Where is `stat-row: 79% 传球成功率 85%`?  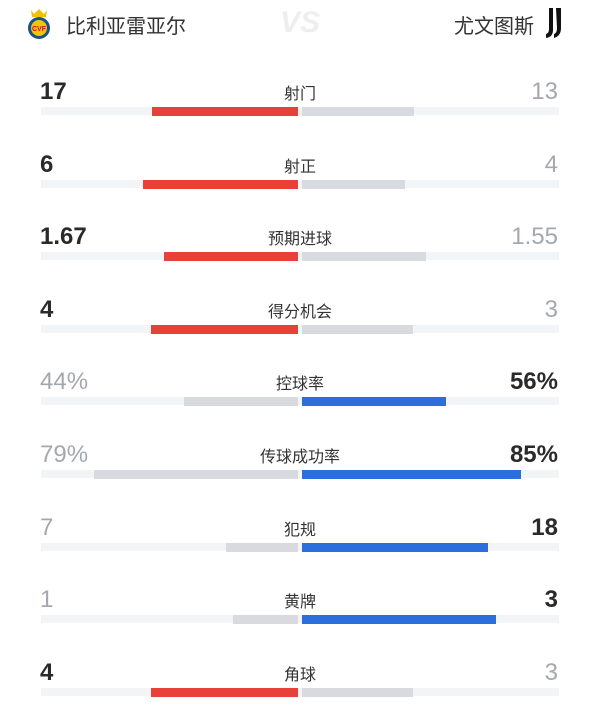 stat-row: 79% 传球成功率 85% is located at coordinates (300, 471).